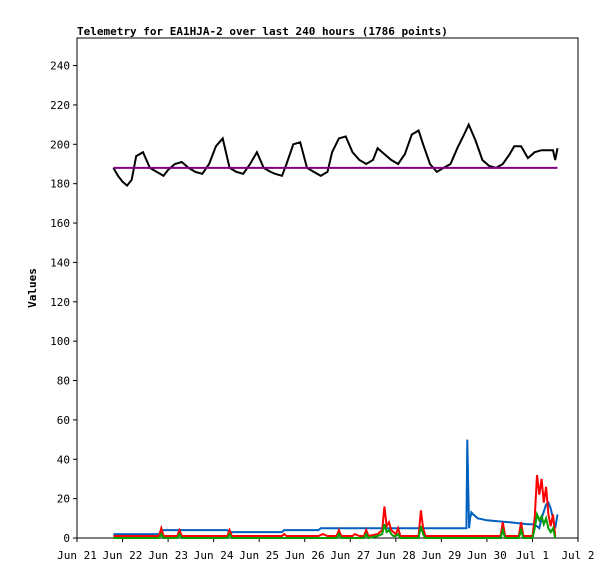  Describe the element at coordinates (532, 555) in the screenshot. I see `x-tick-label: Jul 1` at that location.